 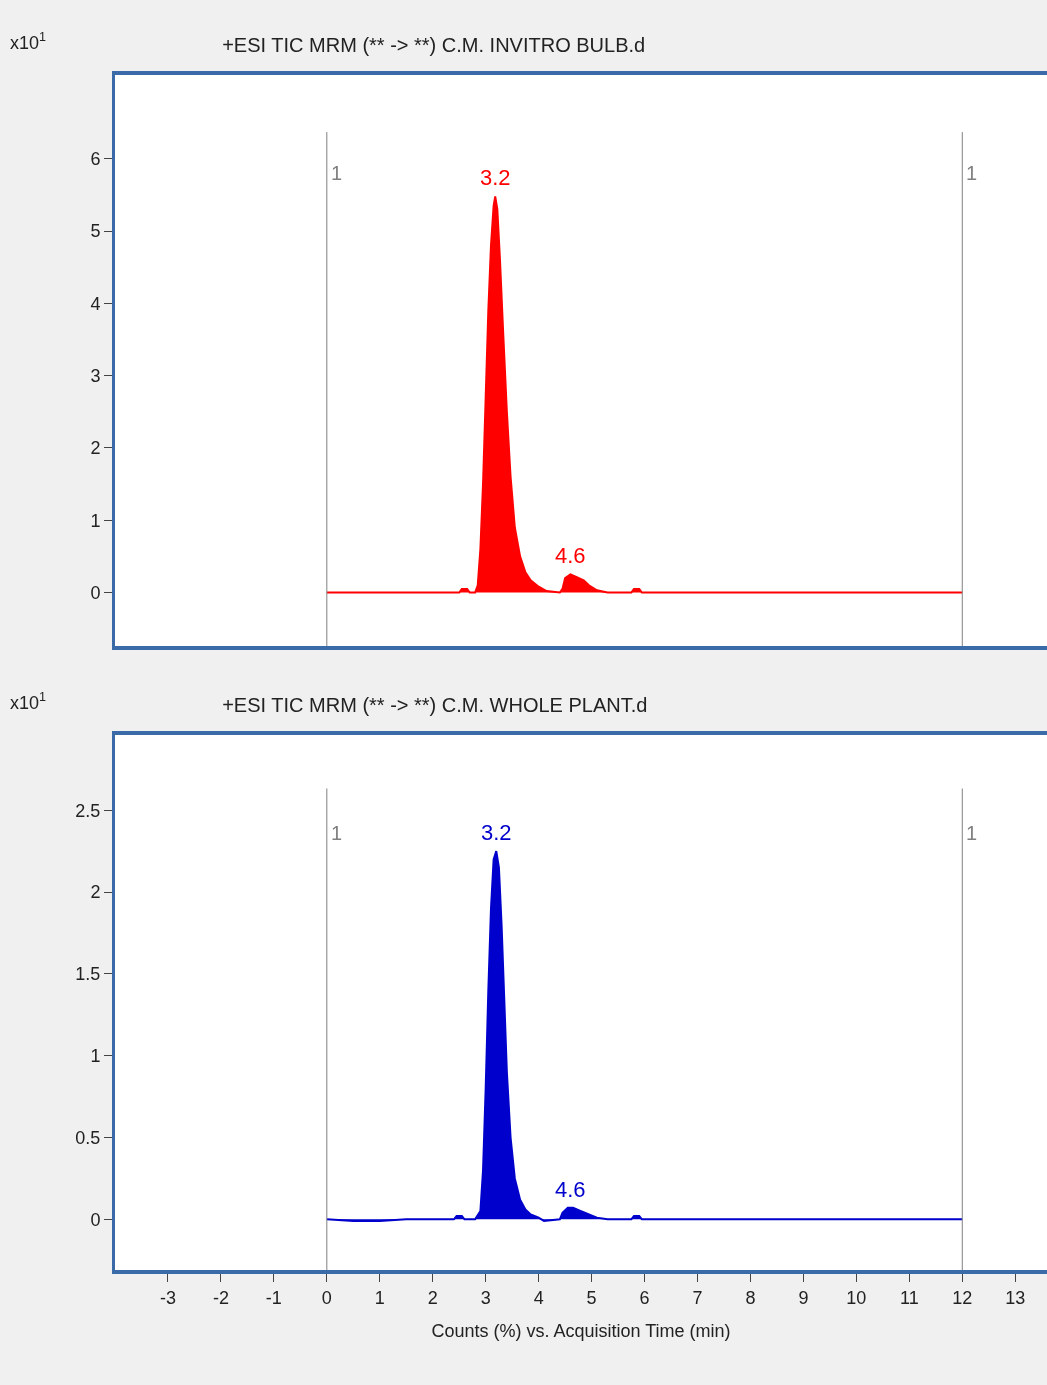 What do you see at coordinates (326, 1297) in the screenshot?
I see `x-tick-label: 0` at bounding box center [326, 1297].